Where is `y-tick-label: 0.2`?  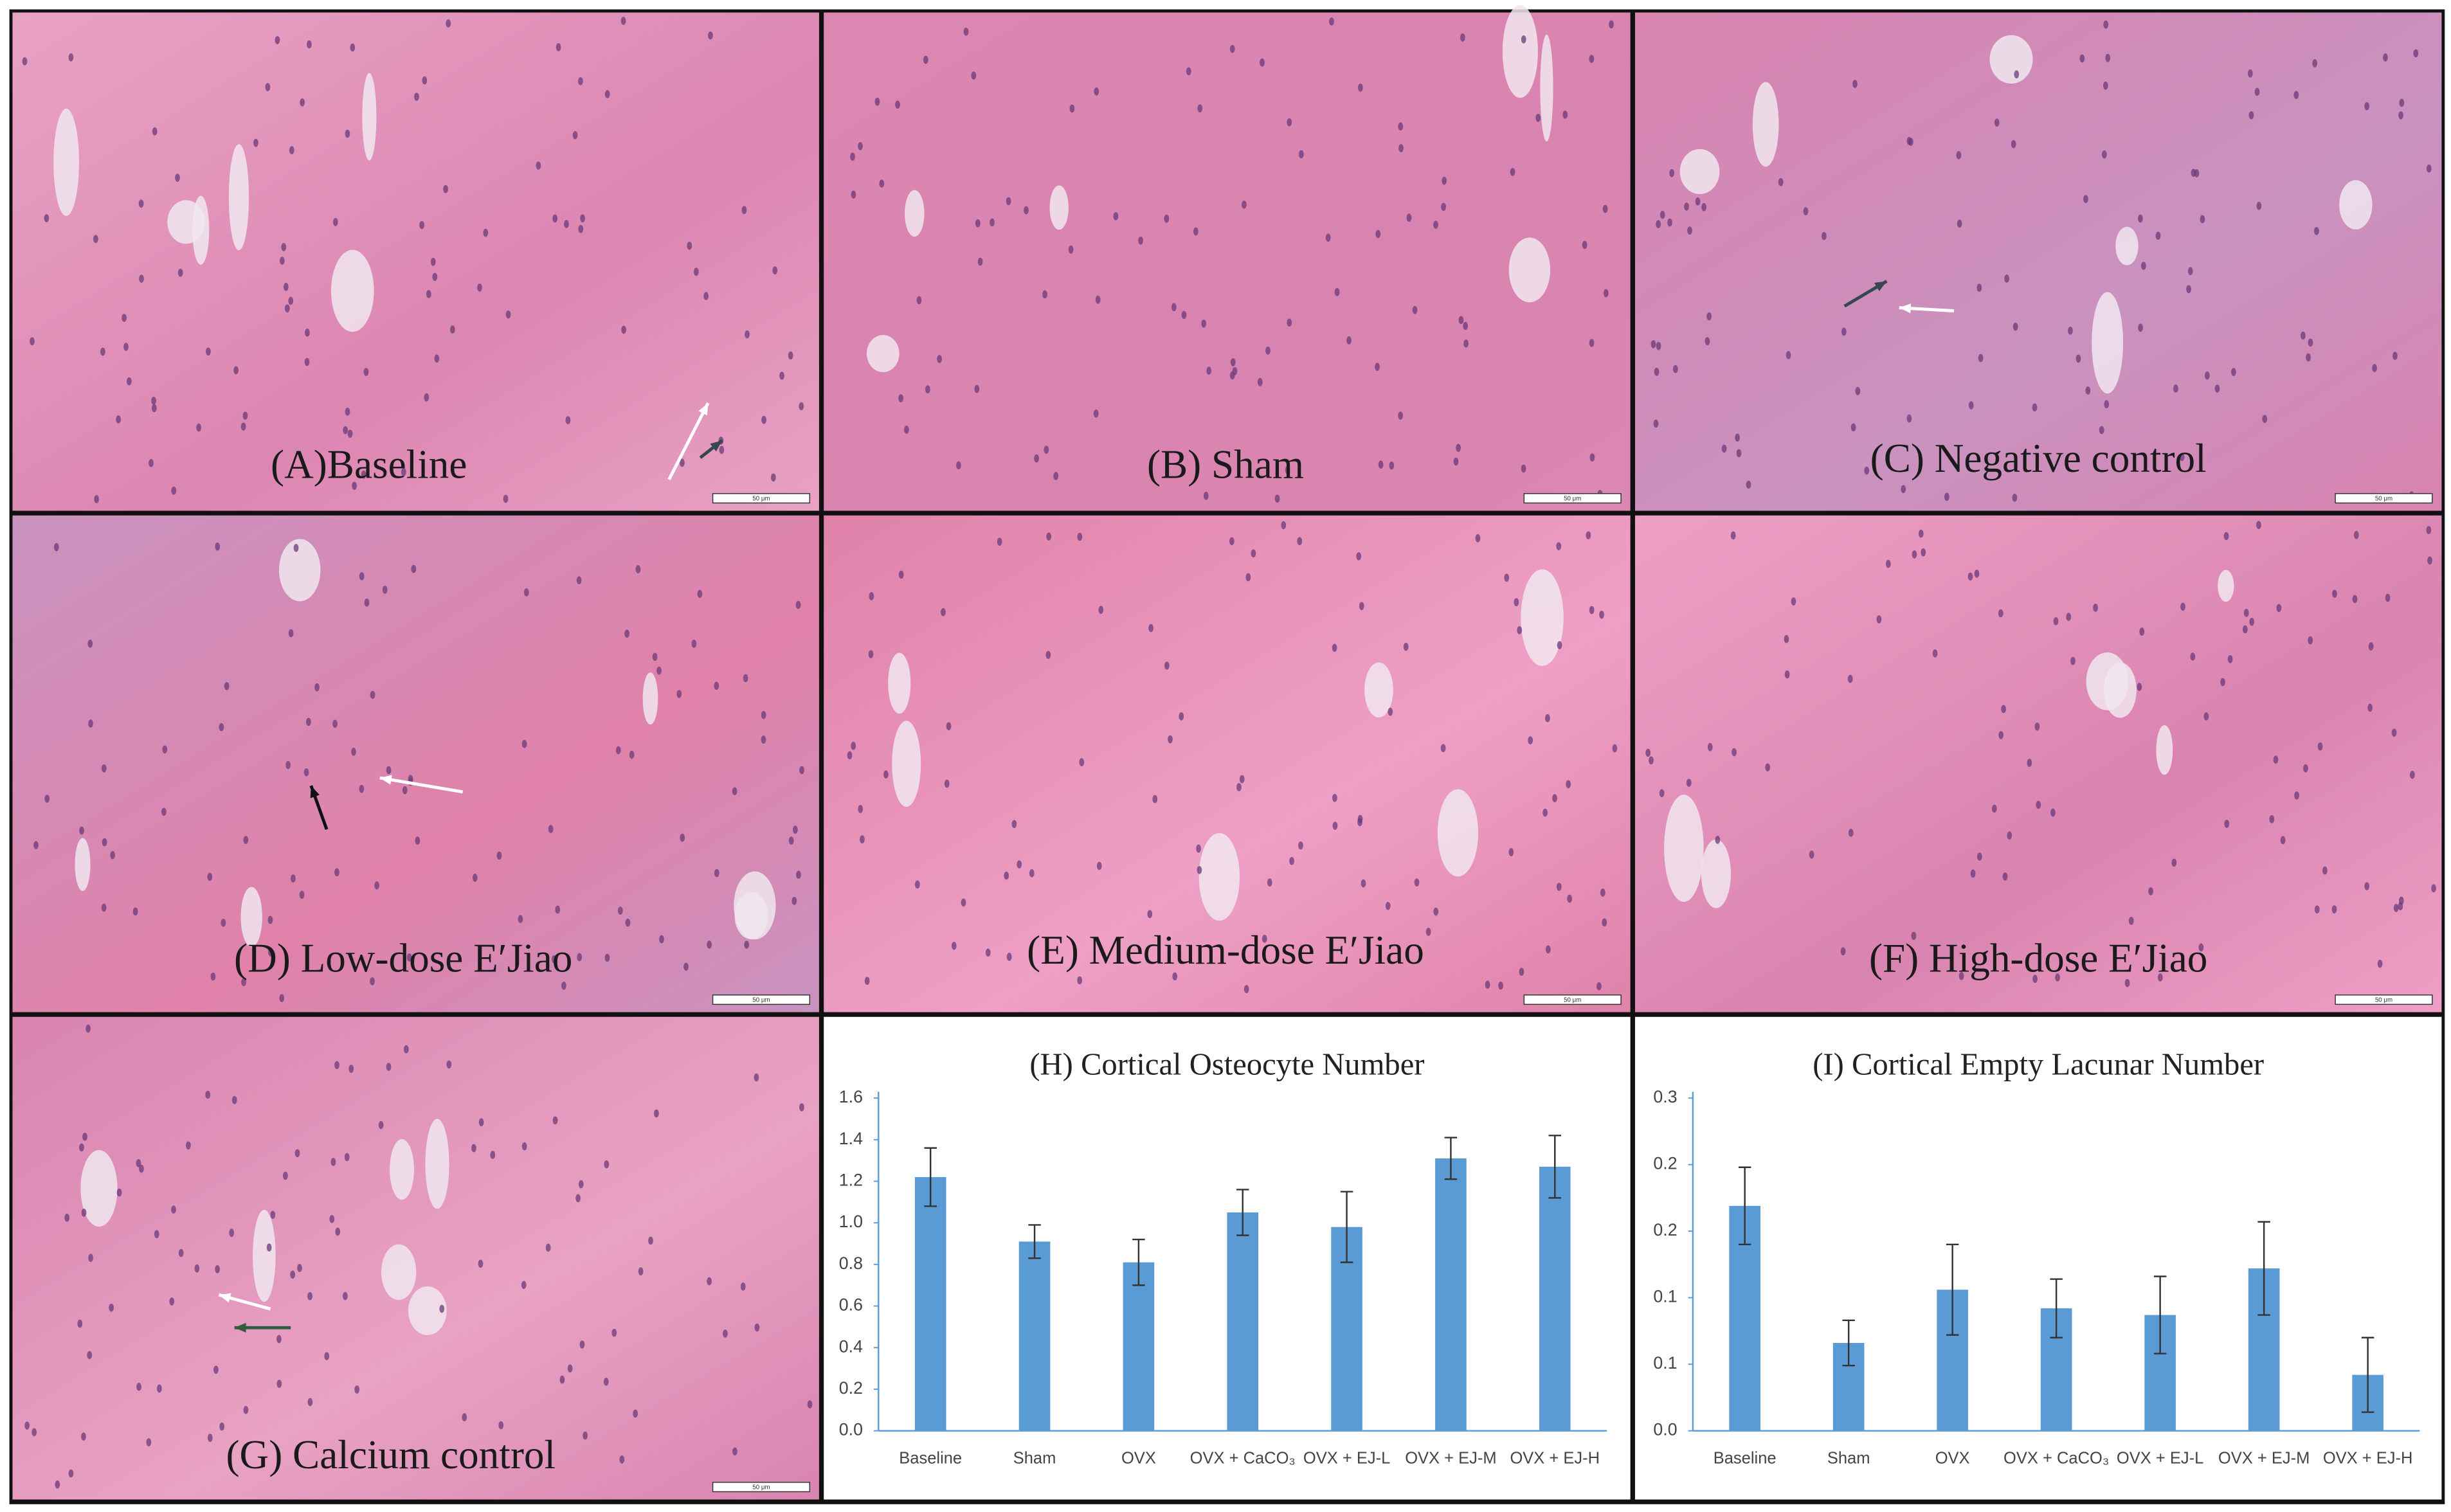
y-tick-label: 0.2 is located at coordinates (1665, 1230).